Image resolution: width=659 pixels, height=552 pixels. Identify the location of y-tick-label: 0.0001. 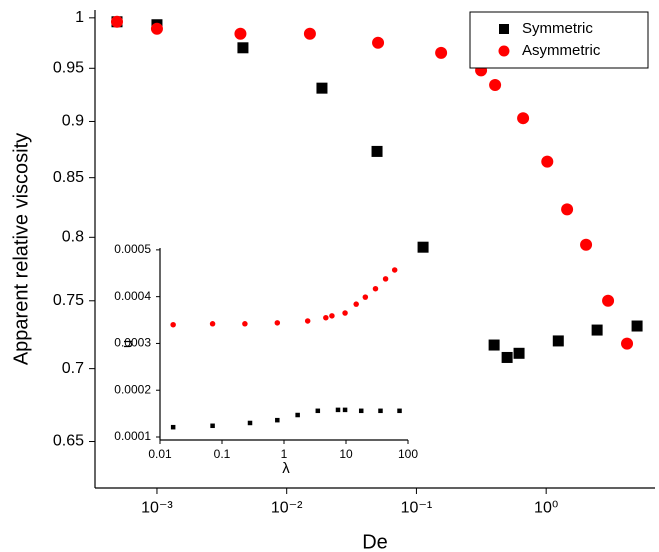
(132, 436).